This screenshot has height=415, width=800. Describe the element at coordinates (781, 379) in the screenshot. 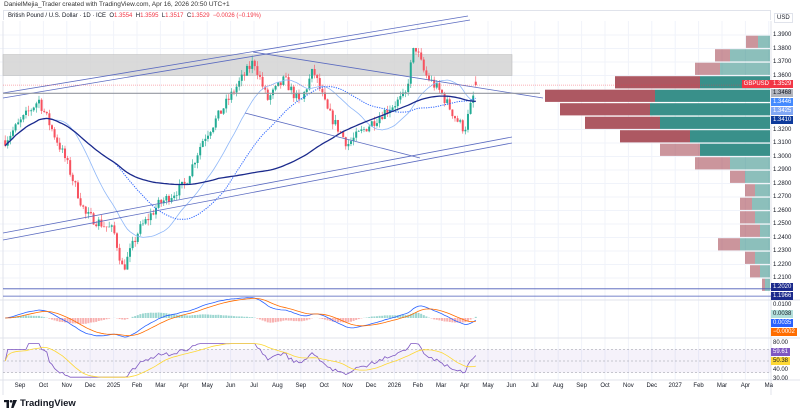

I see `rsi-axis-label: 30.00` at that location.